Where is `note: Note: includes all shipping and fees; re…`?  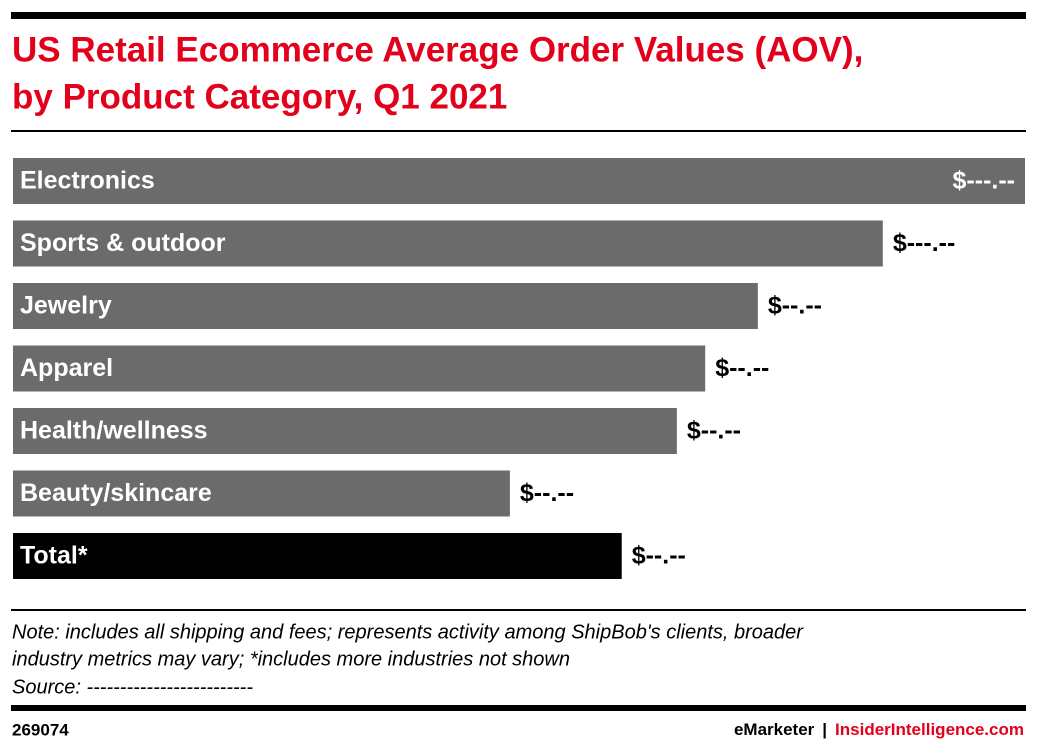 note: Note: includes all shipping and fees; re… is located at coordinates (408, 632).